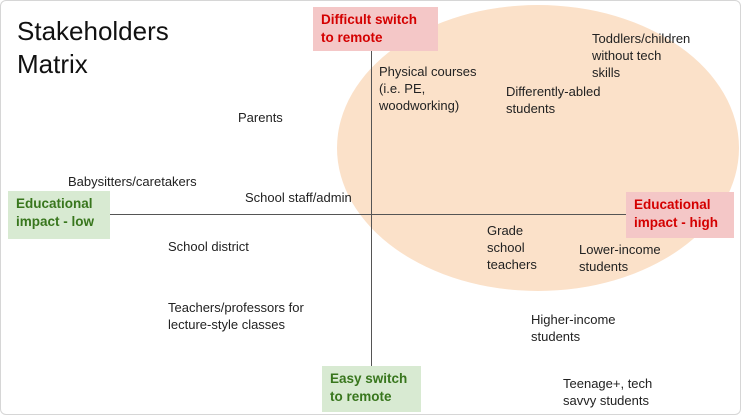 The image size is (741, 415). What do you see at coordinates (371, 200) in the screenshot?
I see `vertical-axis-line` at bounding box center [371, 200].